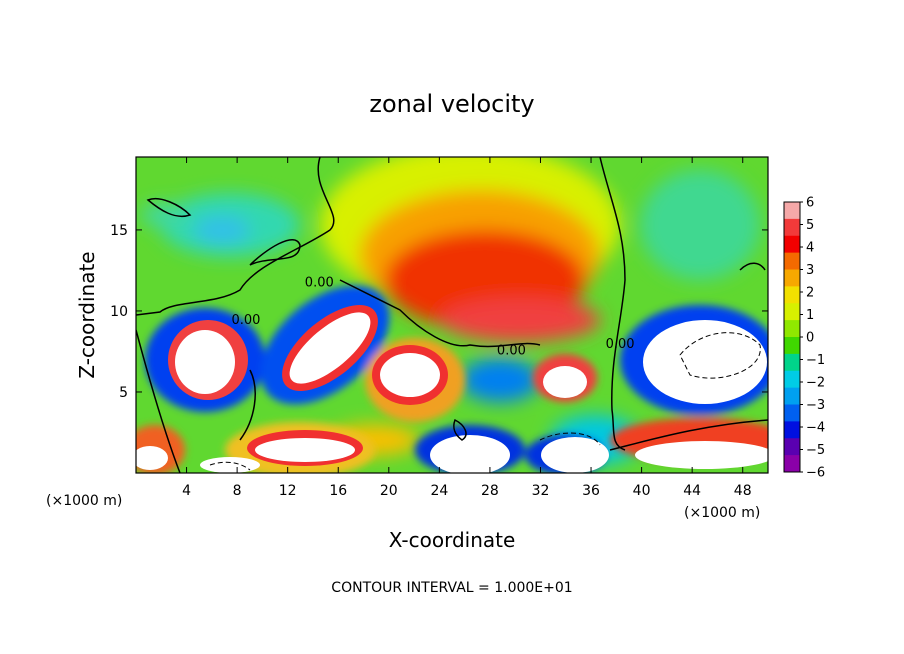 The height and width of the screenshot is (654, 904). Describe the element at coordinates (810, 315) in the screenshot. I see `colorbar-tick-label: 1` at that location.